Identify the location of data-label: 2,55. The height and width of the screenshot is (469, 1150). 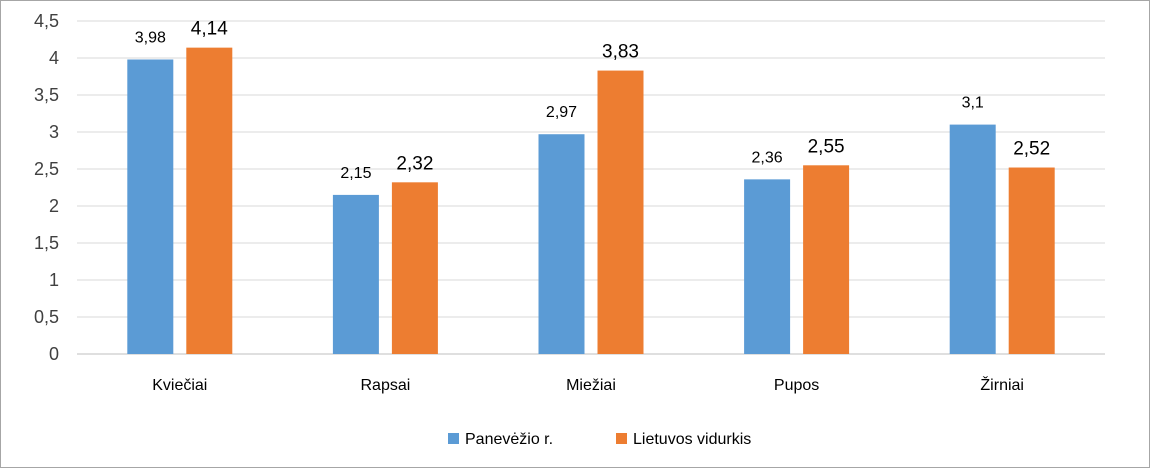
(826, 146).